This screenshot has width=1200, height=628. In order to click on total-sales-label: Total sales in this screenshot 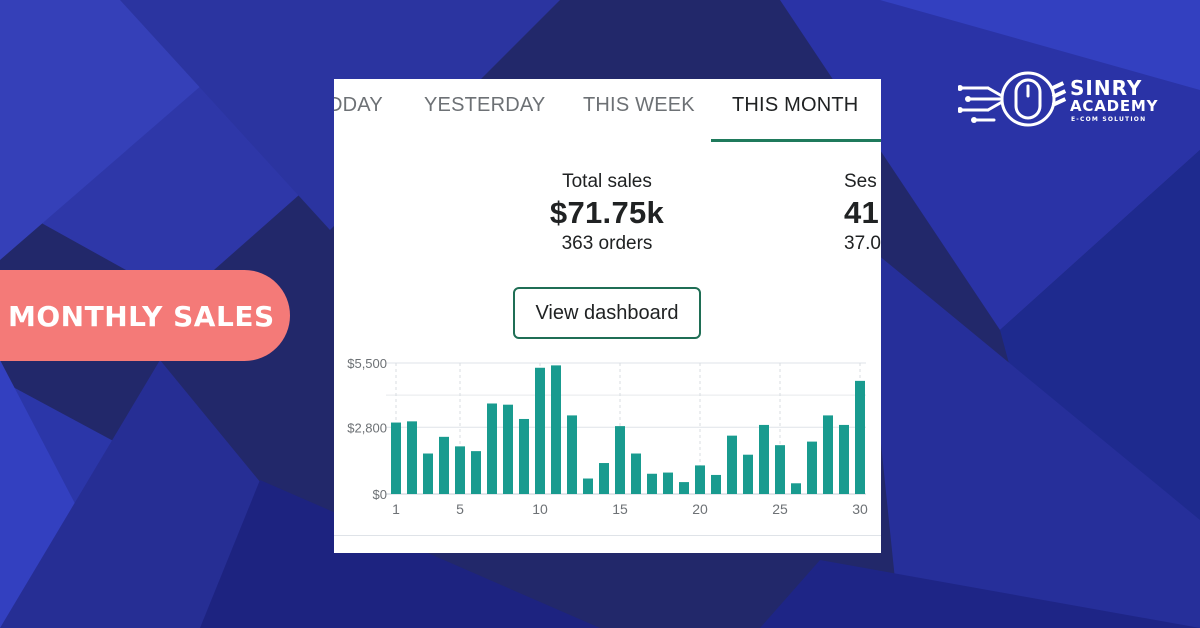, I will do `click(607, 181)`.